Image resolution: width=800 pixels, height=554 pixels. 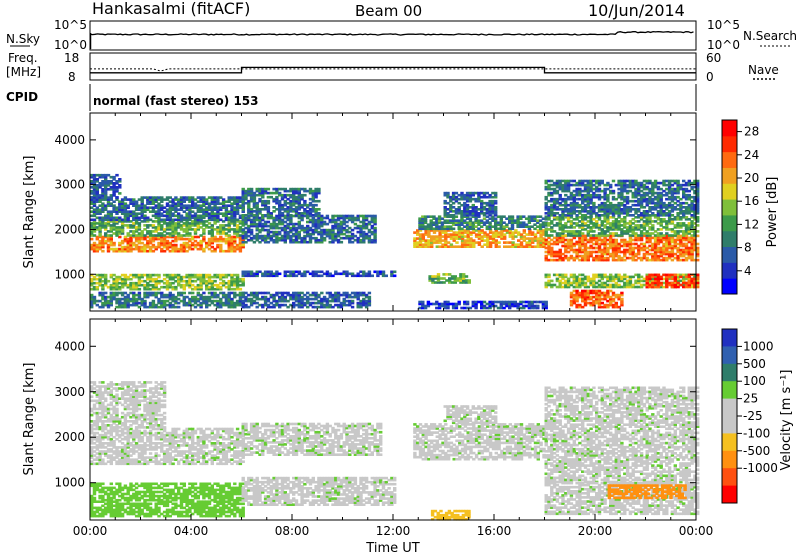 I want to click on nave-tick-low: 0, so click(x=710, y=77).